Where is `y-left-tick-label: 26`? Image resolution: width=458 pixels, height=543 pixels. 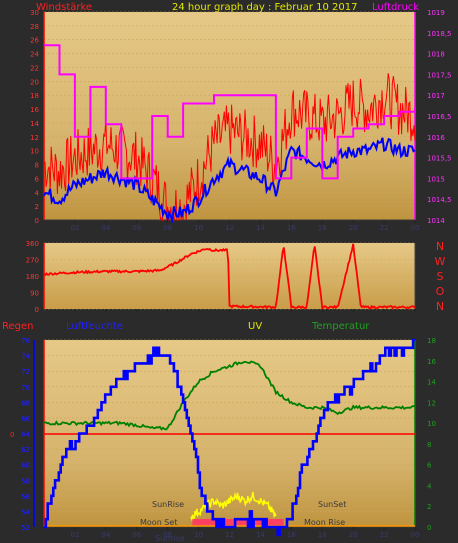
y-left-tick-label: 26 is located at coordinates (34, 41).